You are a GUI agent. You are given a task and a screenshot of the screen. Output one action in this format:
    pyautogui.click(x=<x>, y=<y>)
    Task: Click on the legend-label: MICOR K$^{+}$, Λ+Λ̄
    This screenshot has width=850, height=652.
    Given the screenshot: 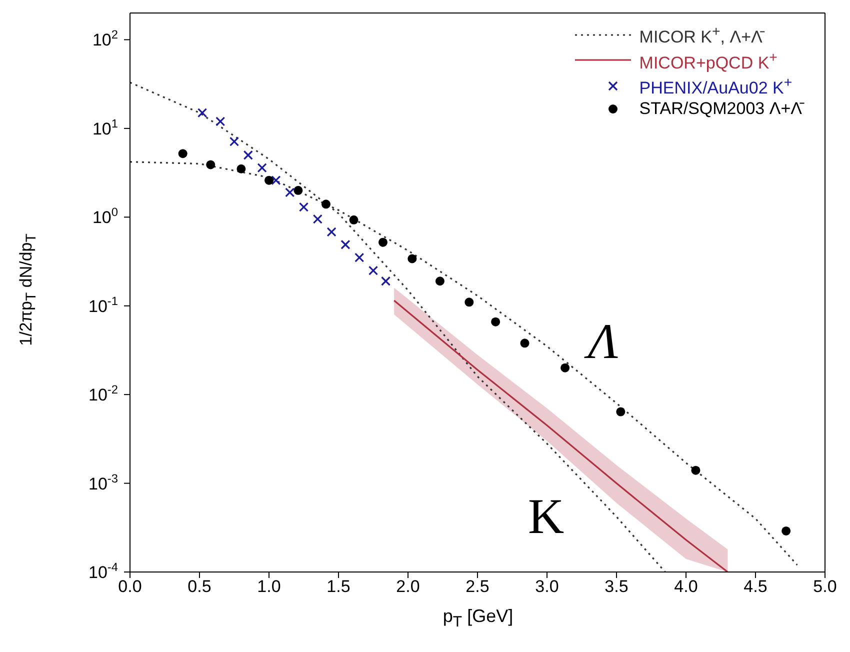 What is the action you would take?
    pyautogui.click(x=700, y=35)
    